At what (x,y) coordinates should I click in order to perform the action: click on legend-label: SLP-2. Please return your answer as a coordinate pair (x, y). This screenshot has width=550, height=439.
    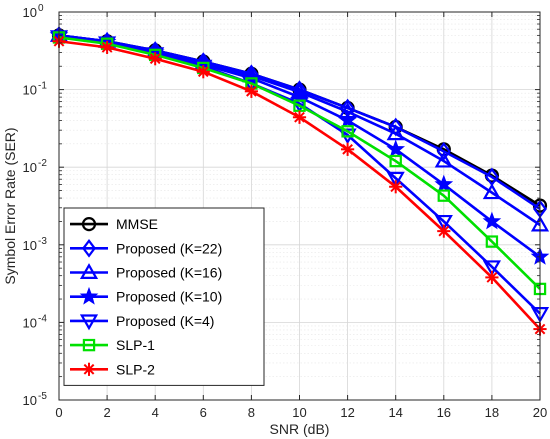
    Looking at the image, I should click on (135, 369).